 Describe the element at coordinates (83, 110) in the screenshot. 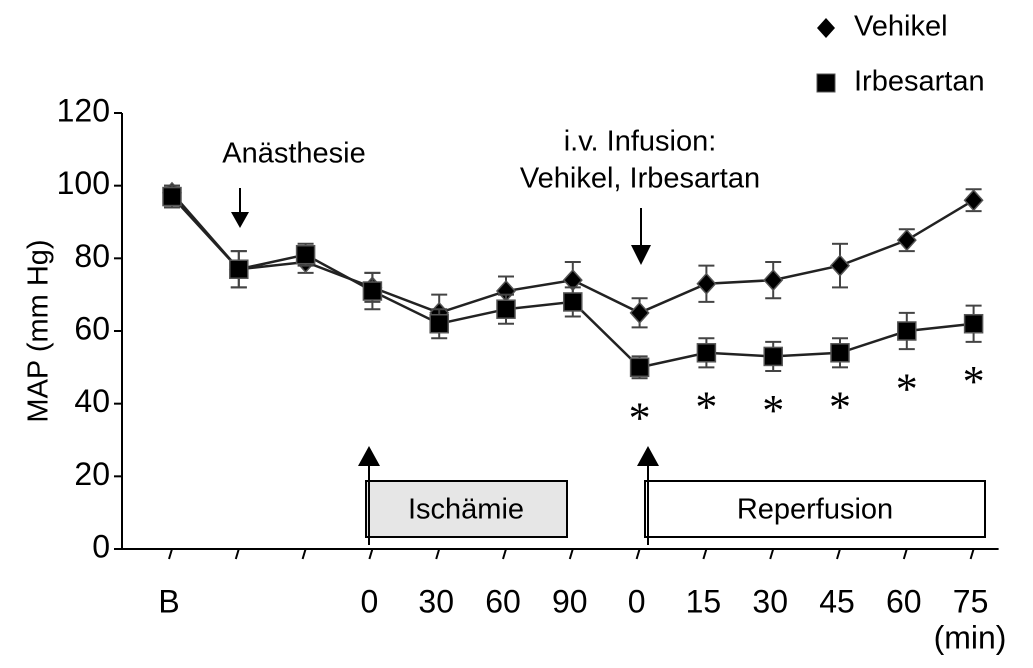

I see `y-tick-label: 120` at that location.